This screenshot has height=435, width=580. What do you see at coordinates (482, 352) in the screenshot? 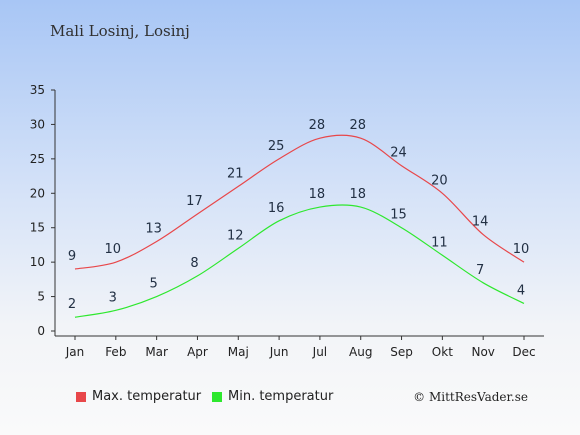
I see `x-tick-label: Nov` at bounding box center [482, 352].